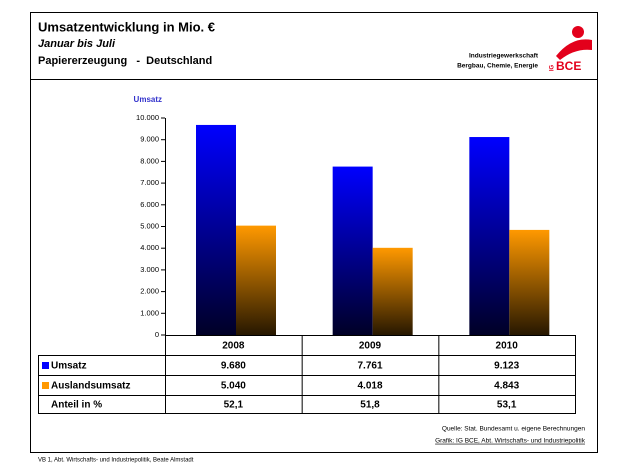  Describe the element at coordinates (126, 26) in the screenshot. I see `title: Umsatzentwicklung in Mio. €` at that location.